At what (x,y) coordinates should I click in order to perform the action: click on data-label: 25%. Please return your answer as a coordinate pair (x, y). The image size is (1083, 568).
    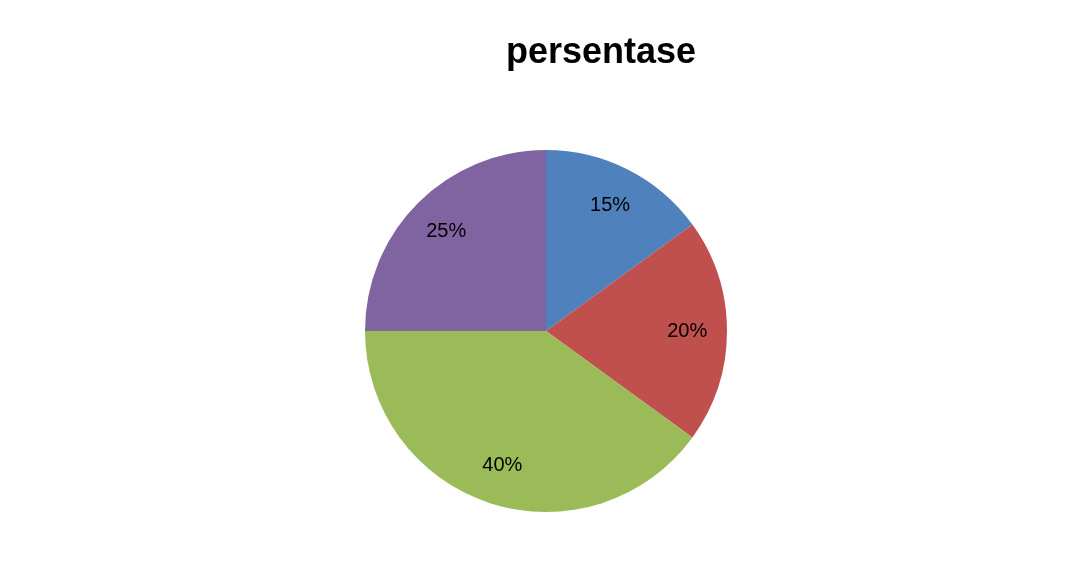
    Looking at the image, I should click on (446, 229).